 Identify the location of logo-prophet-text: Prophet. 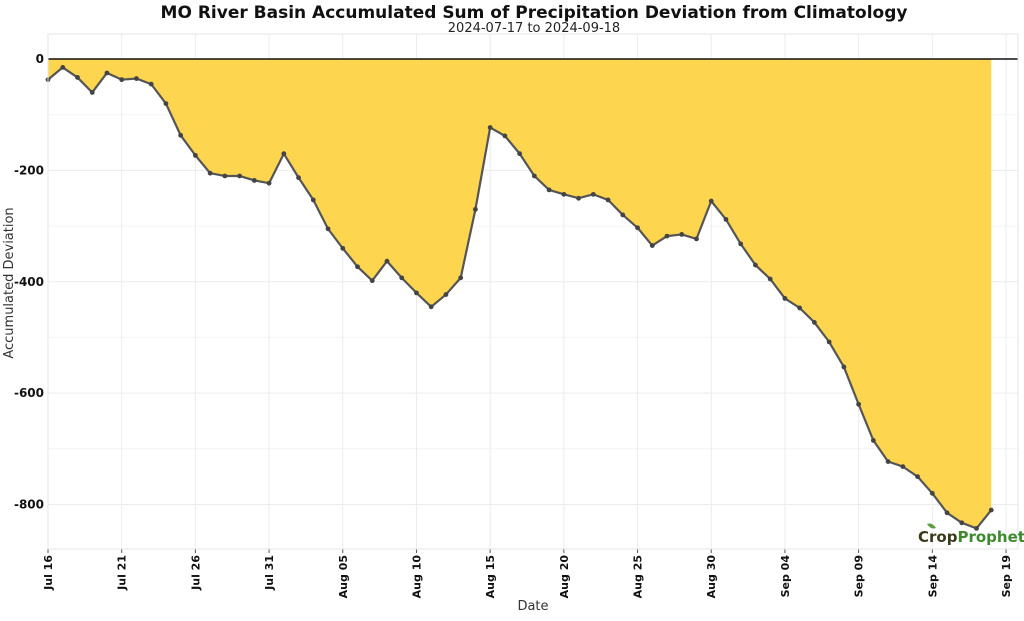
(990, 537).